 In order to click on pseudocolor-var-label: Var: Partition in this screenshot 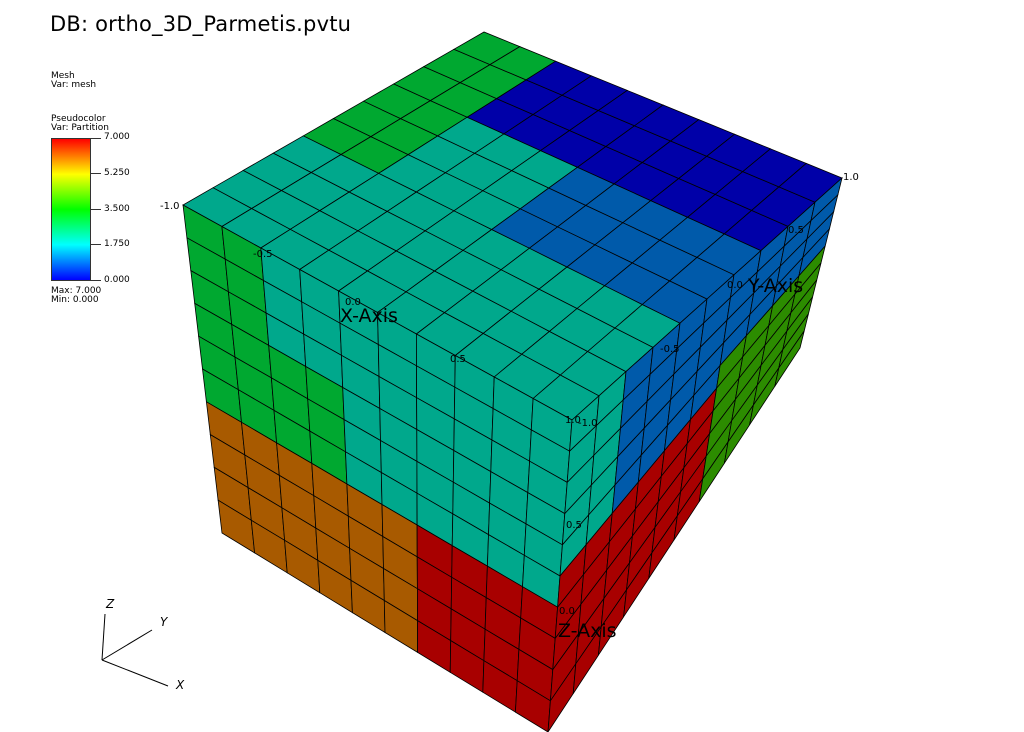, I will do `click(80, 128)`.